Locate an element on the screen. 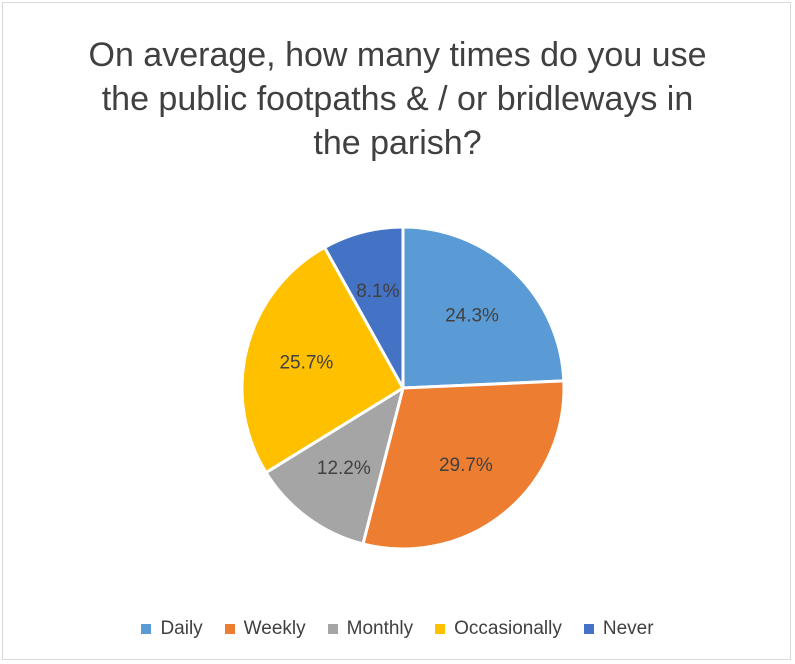 This screenshot has height=664, width=795. data-label-weekly: 29.7% is located at coordinates (466, 465).